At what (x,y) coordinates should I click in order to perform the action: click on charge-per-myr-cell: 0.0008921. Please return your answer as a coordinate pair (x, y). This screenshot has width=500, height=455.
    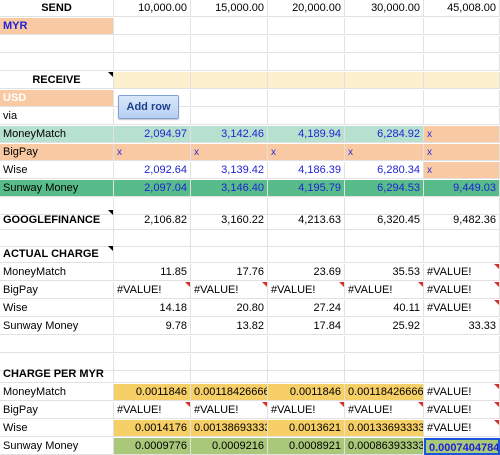
    Looking at the image, I should click on (306, 446).